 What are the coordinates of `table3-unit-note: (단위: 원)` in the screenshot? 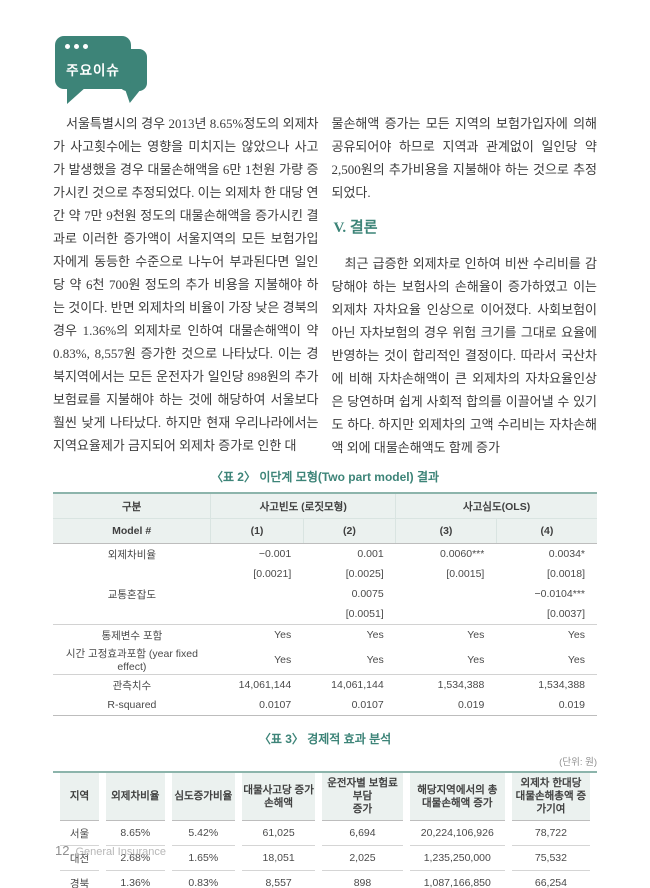 It's located at (578, 762).